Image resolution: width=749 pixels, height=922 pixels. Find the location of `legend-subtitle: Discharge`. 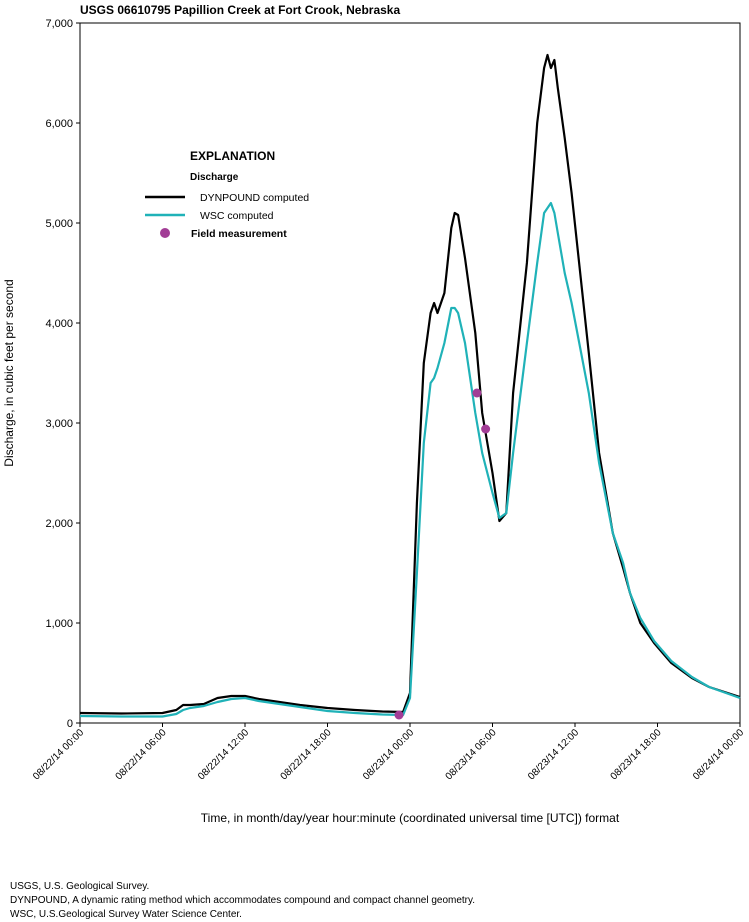

legend-subtitle: Discharge is located at coordinates (214, 177).